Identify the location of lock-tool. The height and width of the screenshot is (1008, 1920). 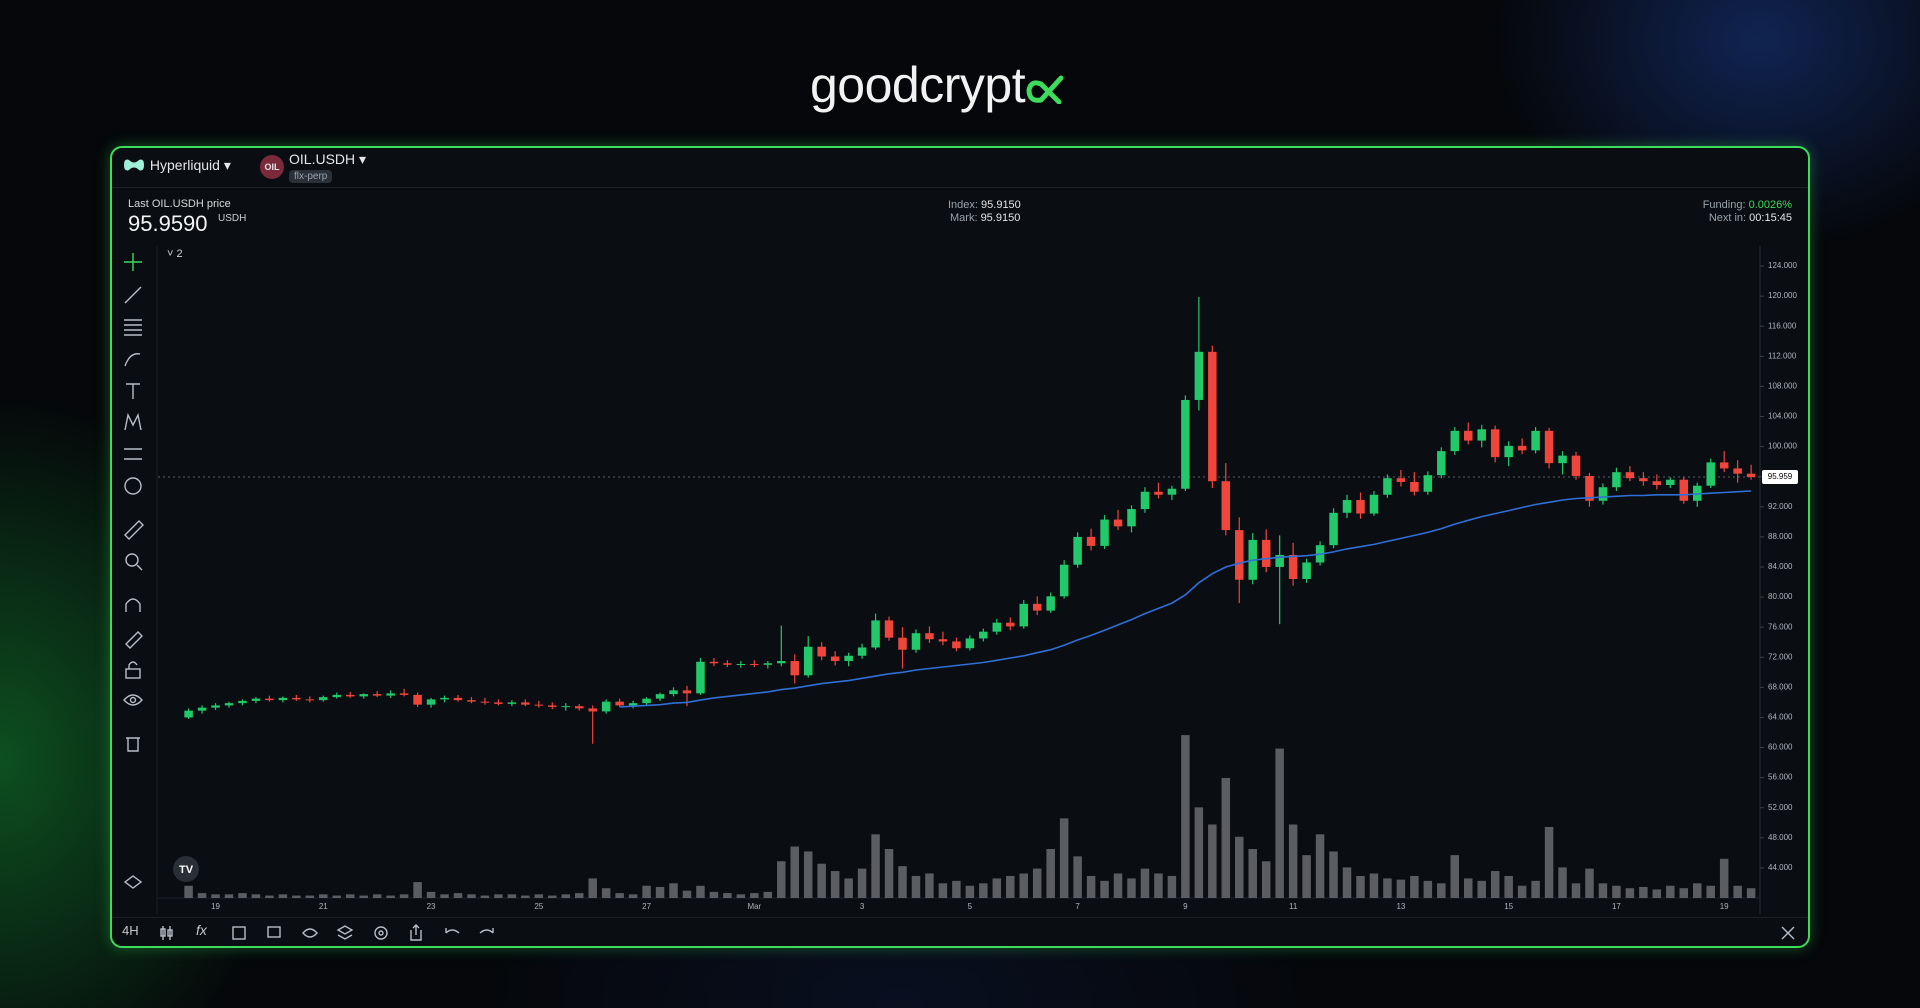
(133, 670).